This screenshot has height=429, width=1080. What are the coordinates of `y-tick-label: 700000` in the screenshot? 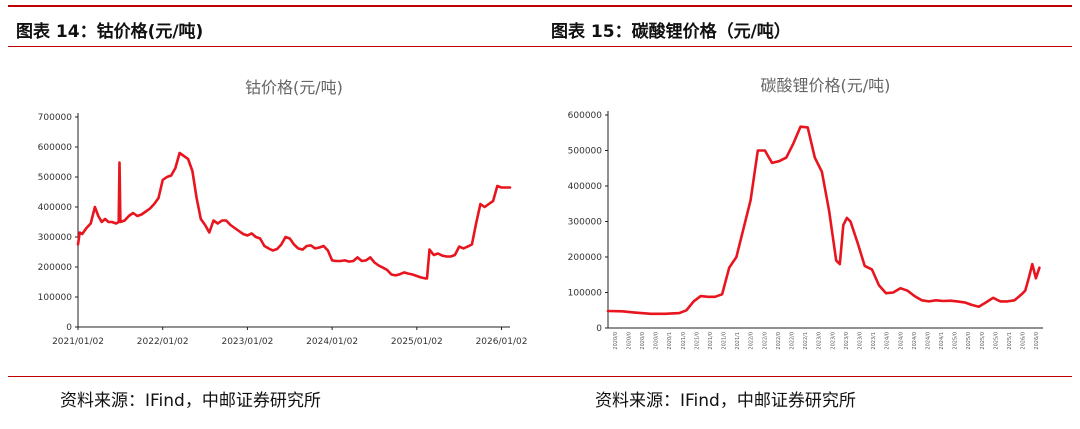 It's located at (55, 118).